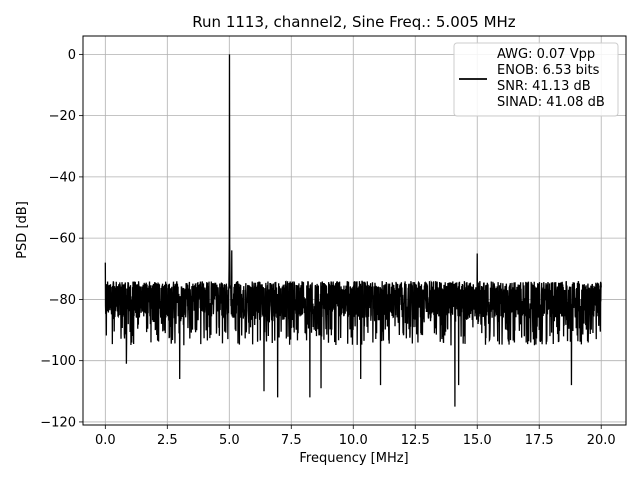 The width and height of the screenshot is (640, 480). What do you see at coordinates (477, 440) in the screenshot?
I see `x-tick-label: 15.0` at bounding box center [477, 440].